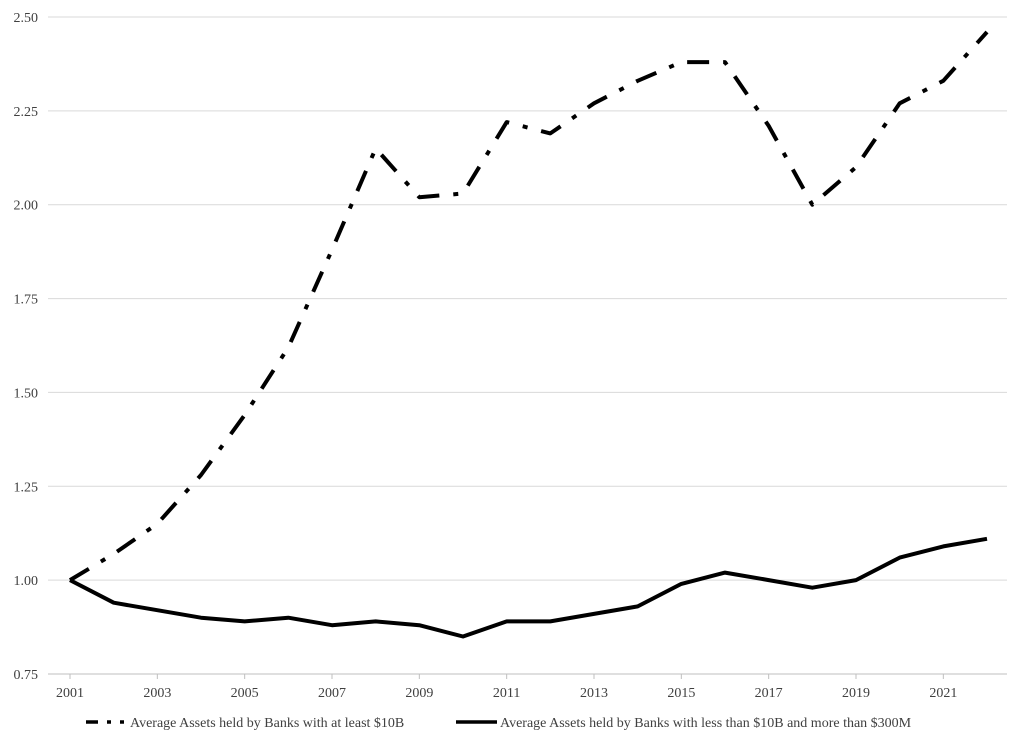 The width and height of the screenshot is (1024, 749). Describe the element at coordinates (681, 693) in the screenshot. I see `x-tick-label: 2015` at that location.